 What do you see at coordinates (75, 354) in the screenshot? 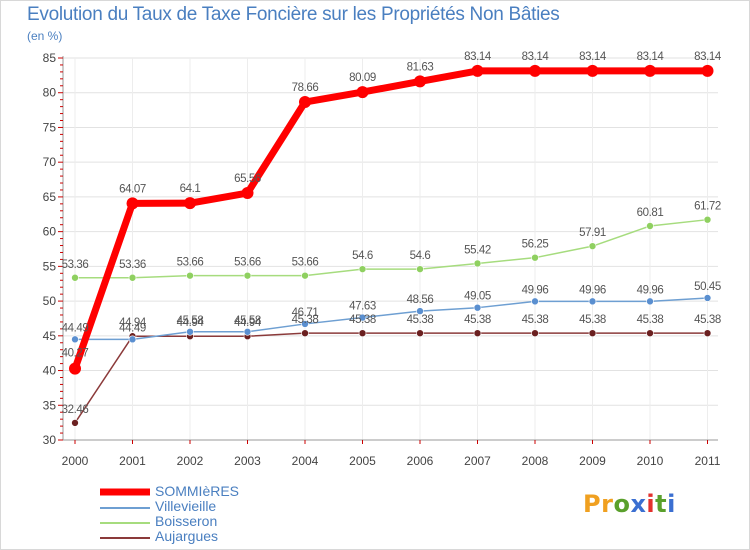
I see `data-label-sommires: 40.27` at bounding box center [75, 354].